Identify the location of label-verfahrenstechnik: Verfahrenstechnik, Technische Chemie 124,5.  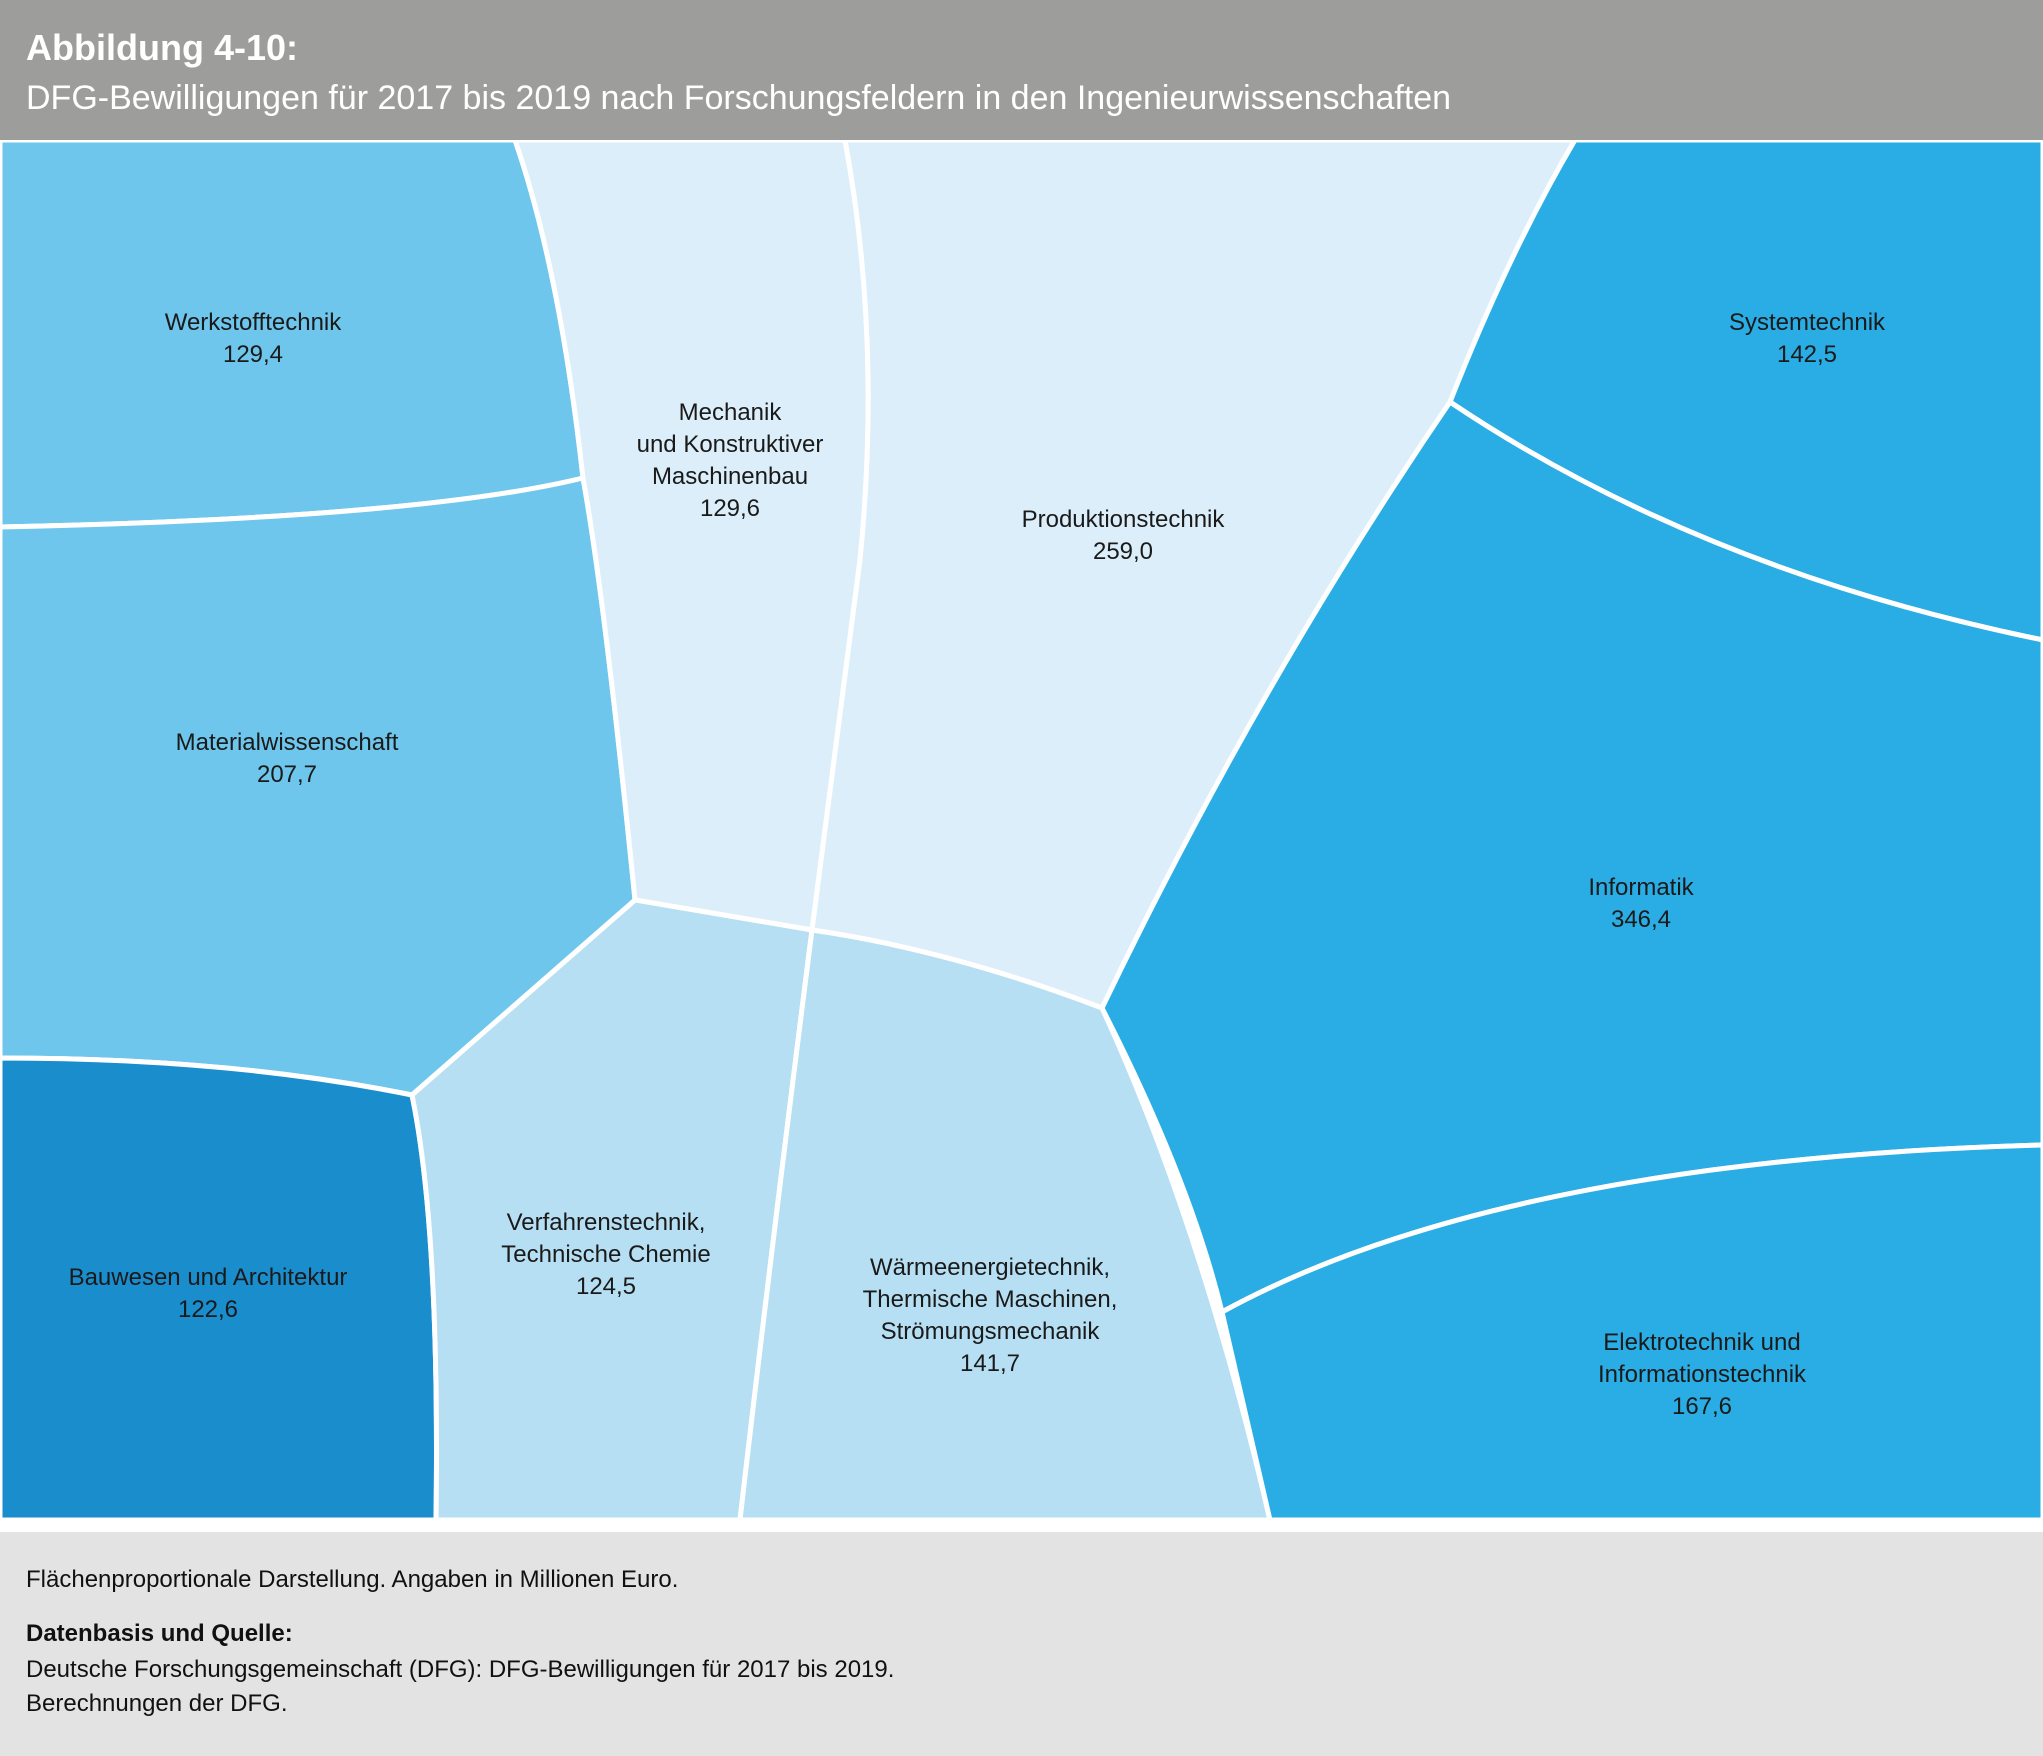
(605, 1254).